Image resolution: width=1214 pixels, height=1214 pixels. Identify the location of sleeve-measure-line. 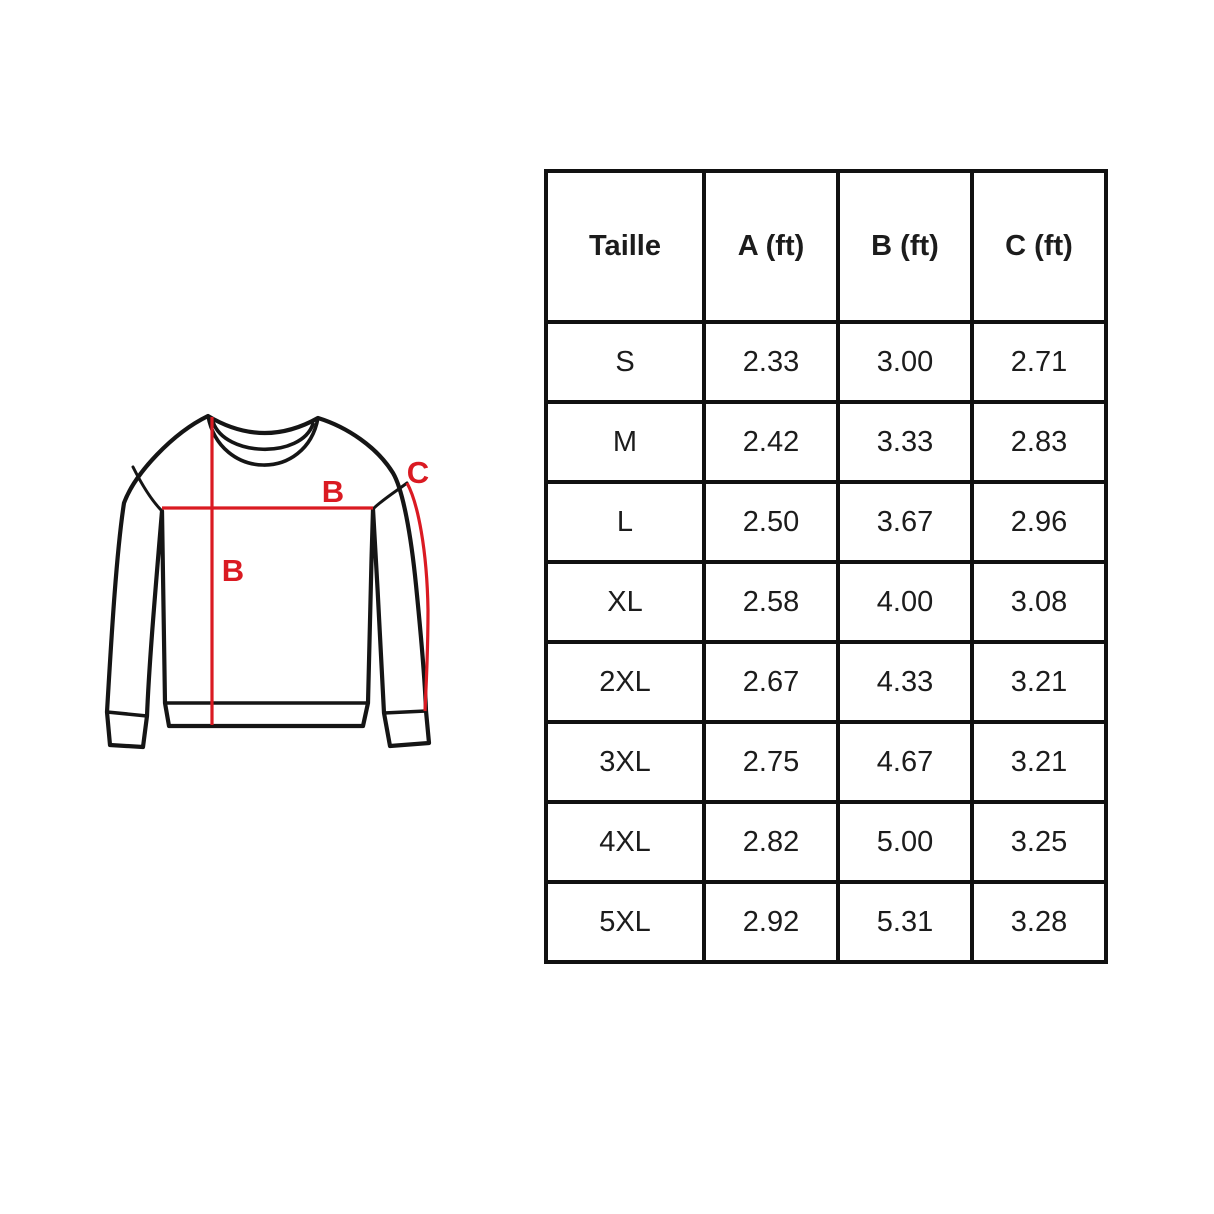
(417, 597).